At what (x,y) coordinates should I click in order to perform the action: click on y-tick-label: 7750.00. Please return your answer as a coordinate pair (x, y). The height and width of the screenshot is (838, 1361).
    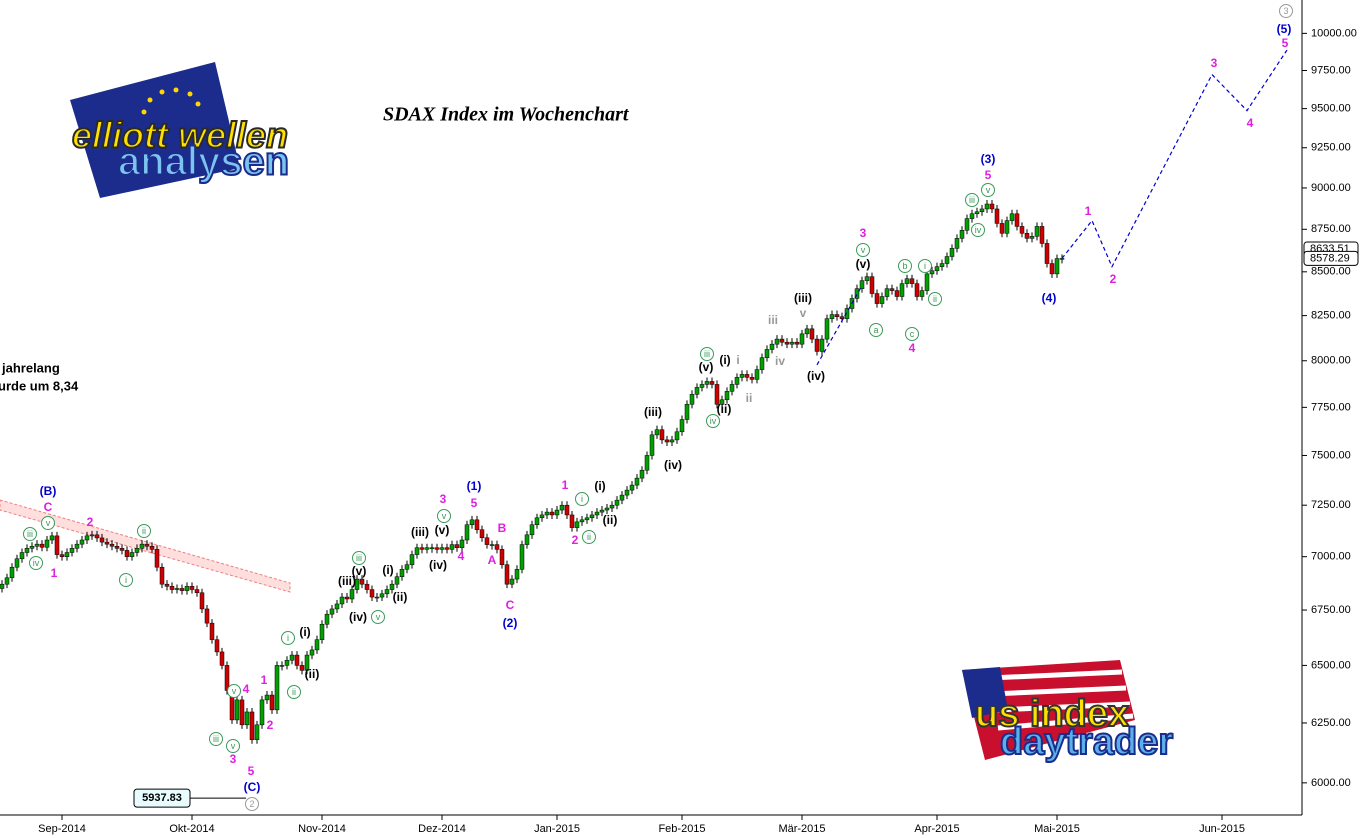
    Looking at the image, I should click on (1331, 407).